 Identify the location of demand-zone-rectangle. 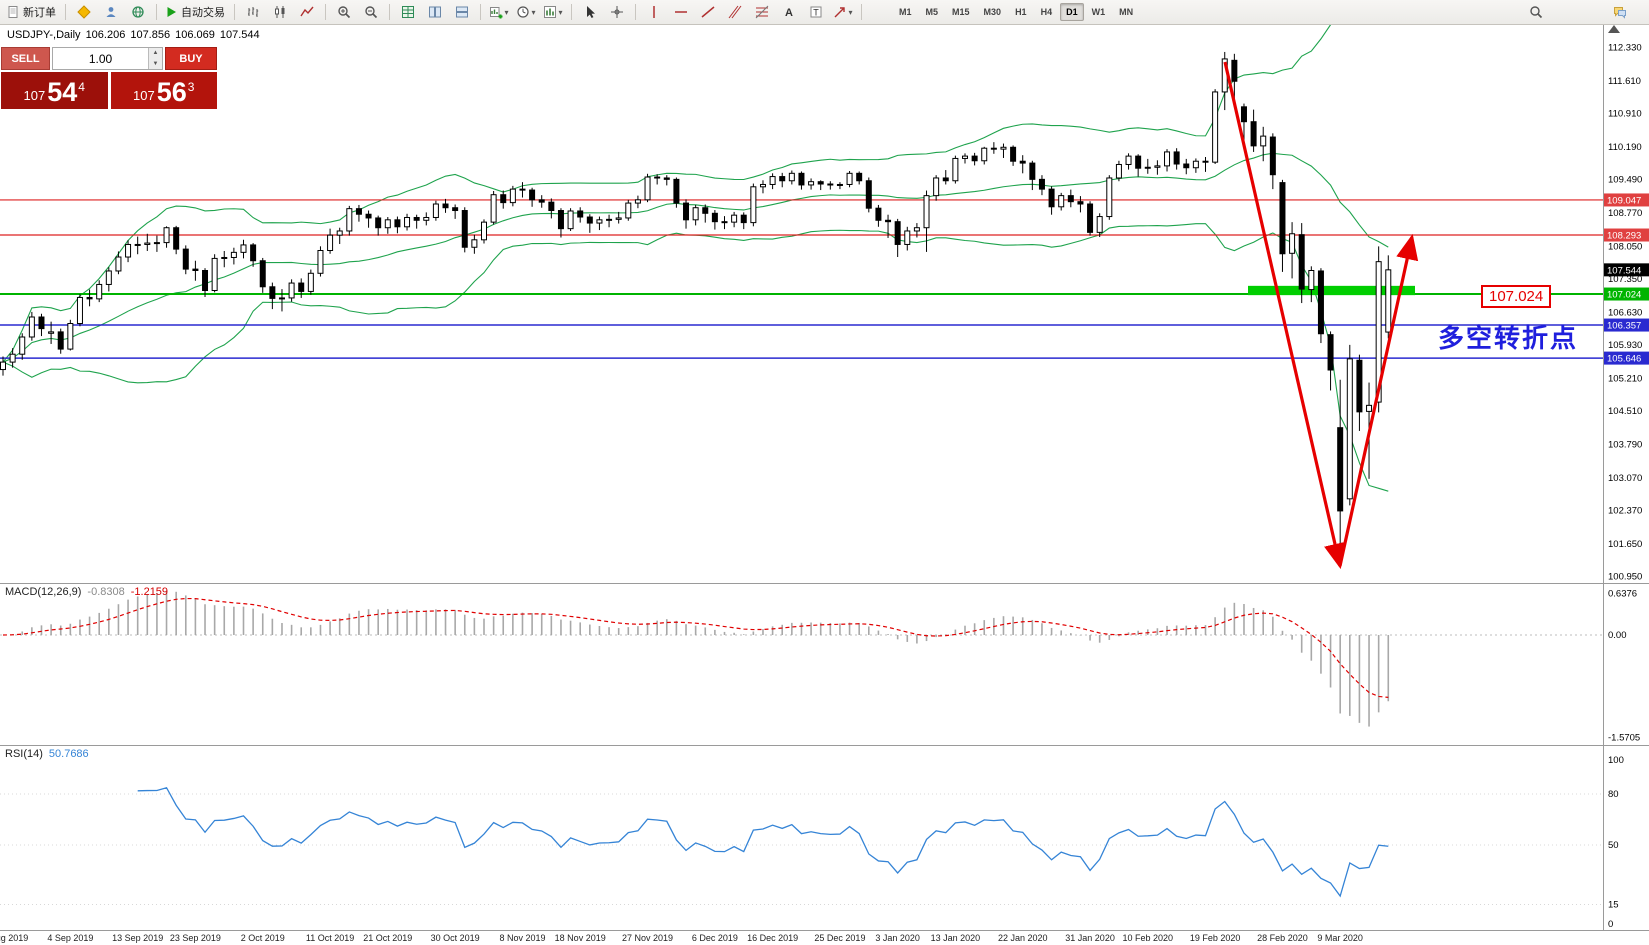
(1331, 290).